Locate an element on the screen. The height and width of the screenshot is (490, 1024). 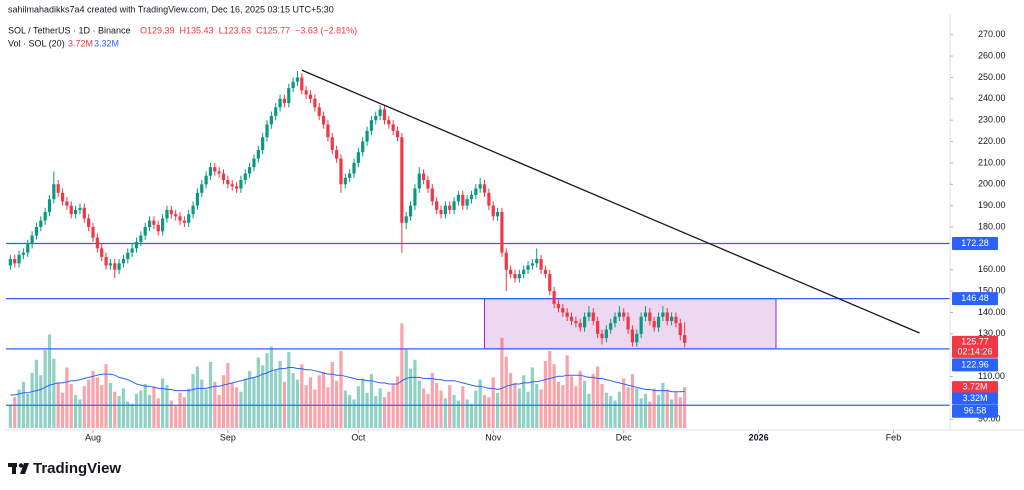
volume-axis-label: 3.72M is located at coordinates (974, 386).